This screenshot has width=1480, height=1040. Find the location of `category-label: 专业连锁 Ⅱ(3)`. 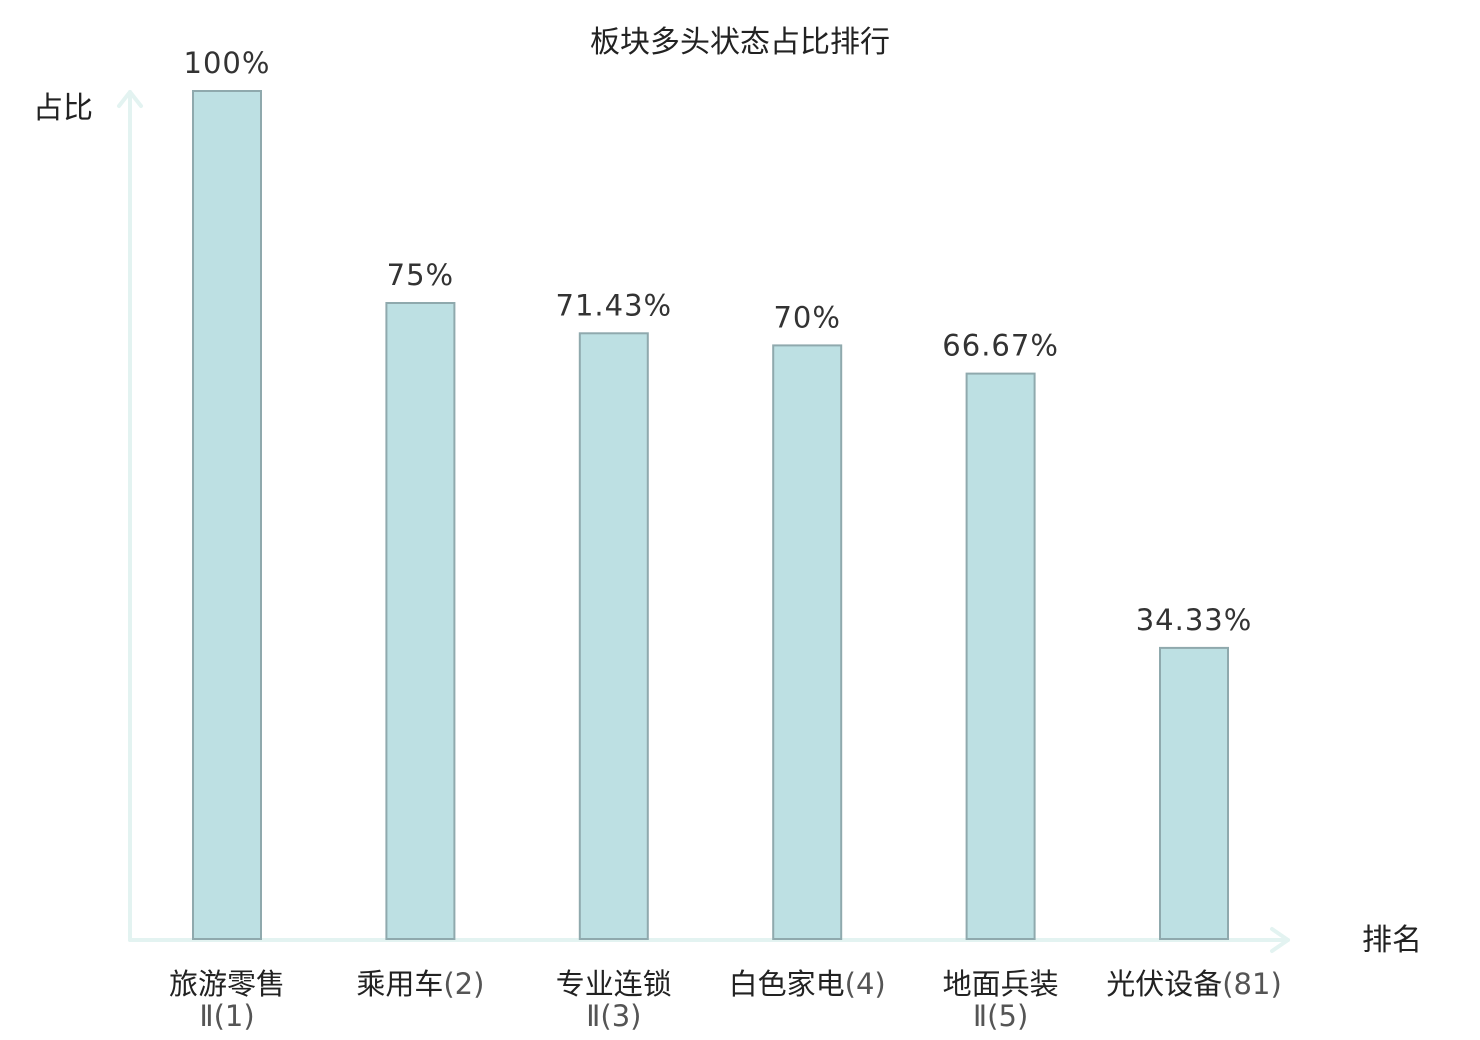

category-label: 专业连锁 Ⅱ(3) is located at coordinates (614, 1000).